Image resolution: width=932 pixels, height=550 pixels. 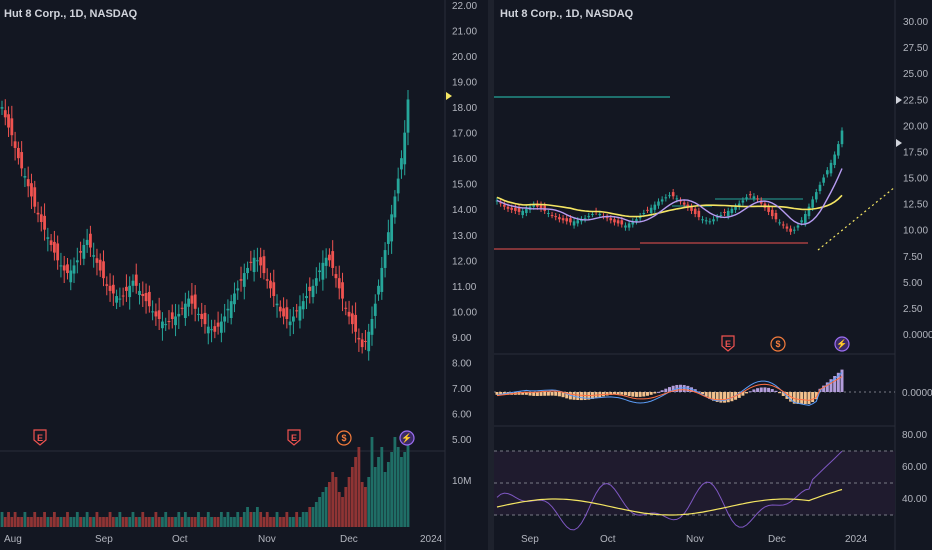 I want to click on left-event-marker: ⚡, so click(x=407, y=438).